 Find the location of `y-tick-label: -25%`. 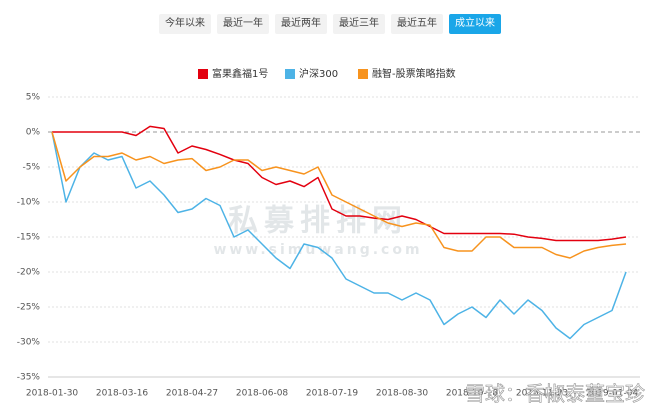

y-tick-label: -25% is located at coordinates (29, 308).